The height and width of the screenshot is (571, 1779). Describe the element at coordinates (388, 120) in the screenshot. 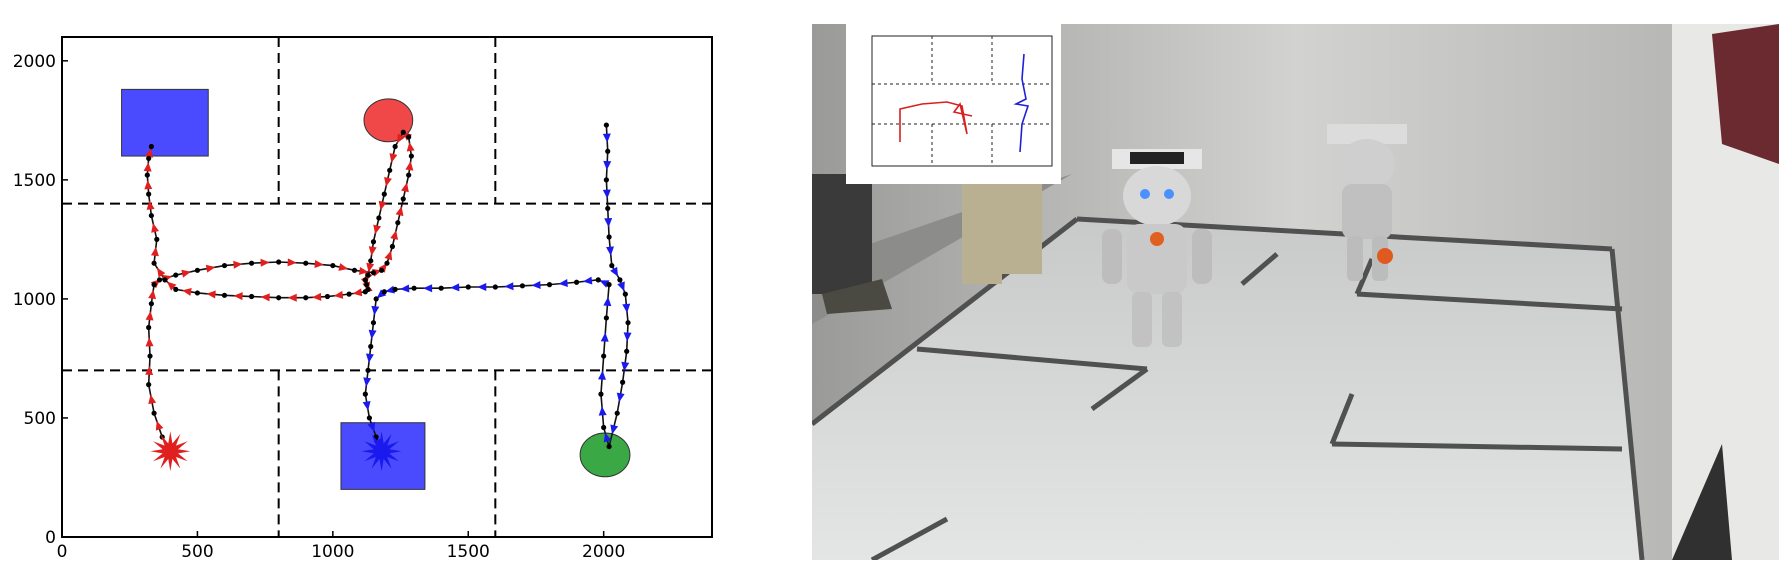

I see `region-ellipse` at that location.